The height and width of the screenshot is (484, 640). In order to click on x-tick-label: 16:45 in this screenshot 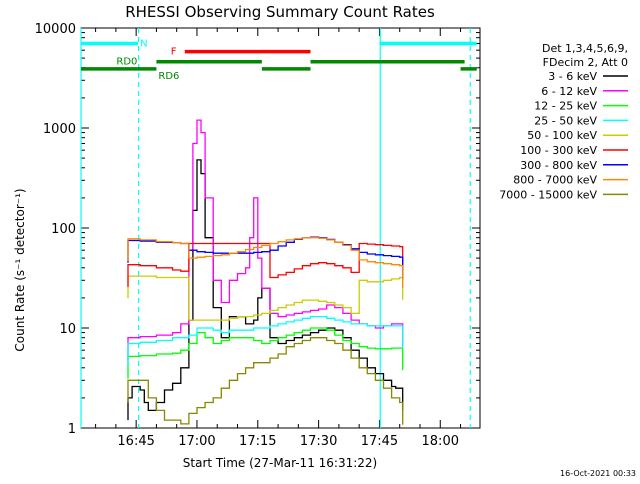, I will do `click(135, 441)`.